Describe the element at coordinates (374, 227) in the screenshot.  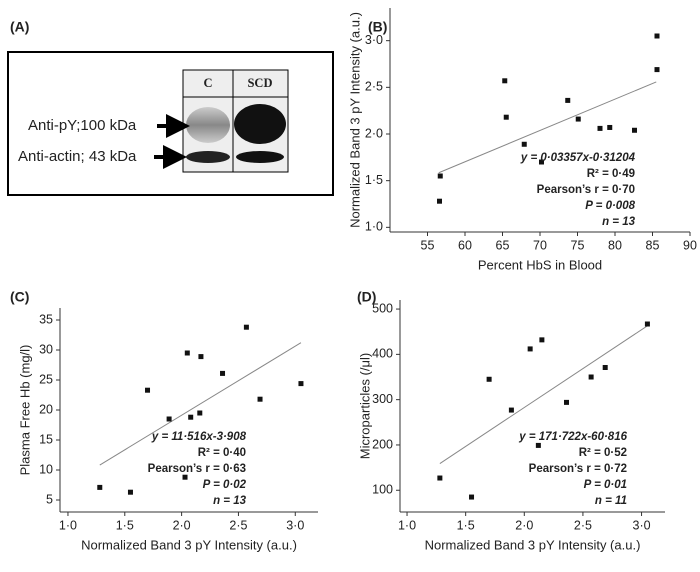
I see `y-tick-label: 1·0` at that location.